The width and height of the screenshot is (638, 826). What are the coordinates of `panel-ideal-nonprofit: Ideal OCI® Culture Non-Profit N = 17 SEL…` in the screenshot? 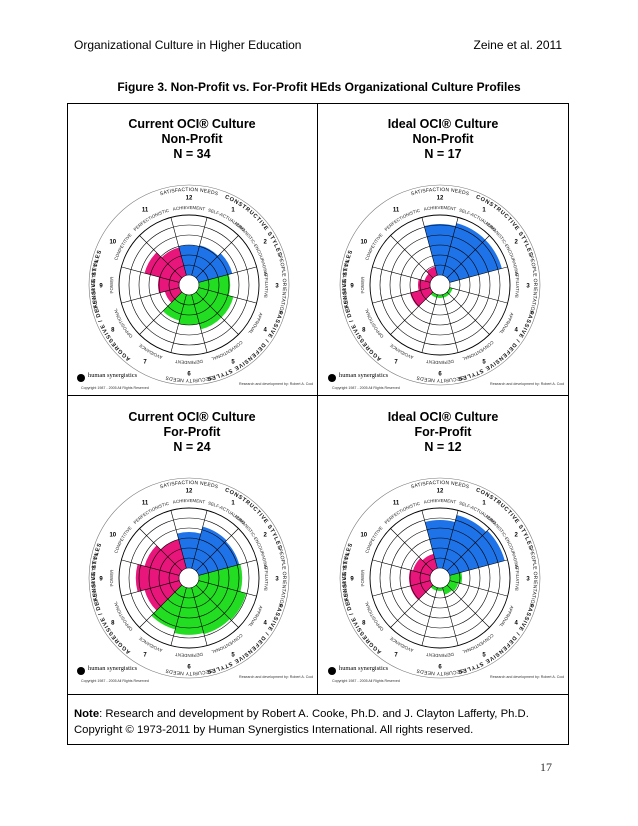 It's located at (443, 249).